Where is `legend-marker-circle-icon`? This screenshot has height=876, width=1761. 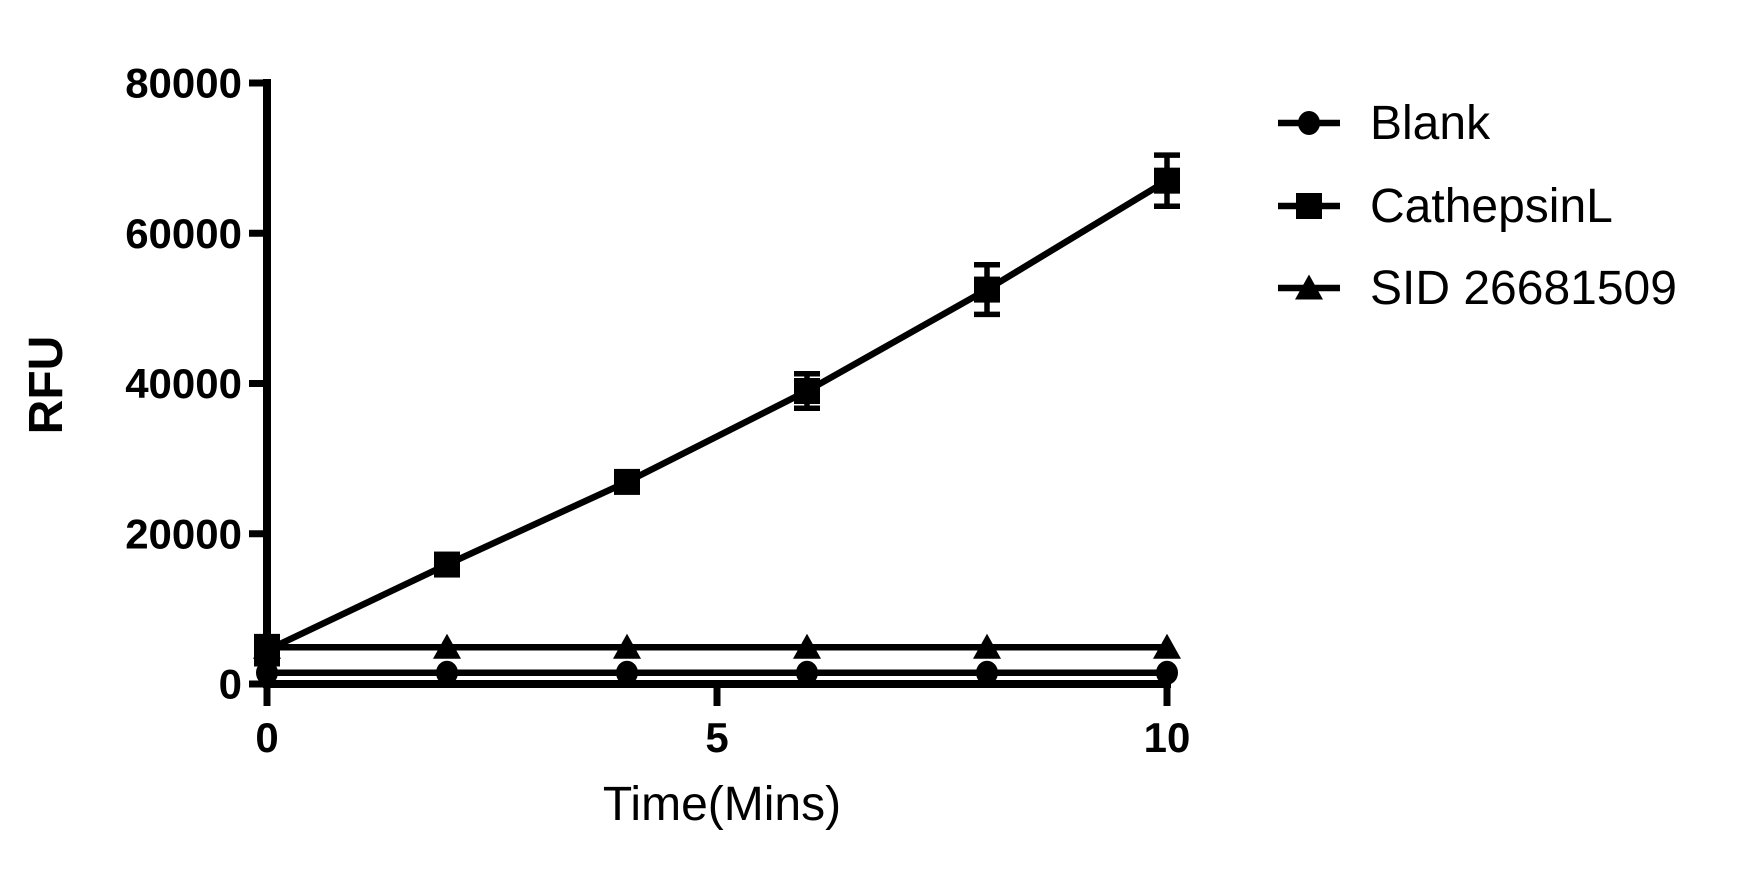 legend-marker-circle-icon is located at coordinates (1309, 123).